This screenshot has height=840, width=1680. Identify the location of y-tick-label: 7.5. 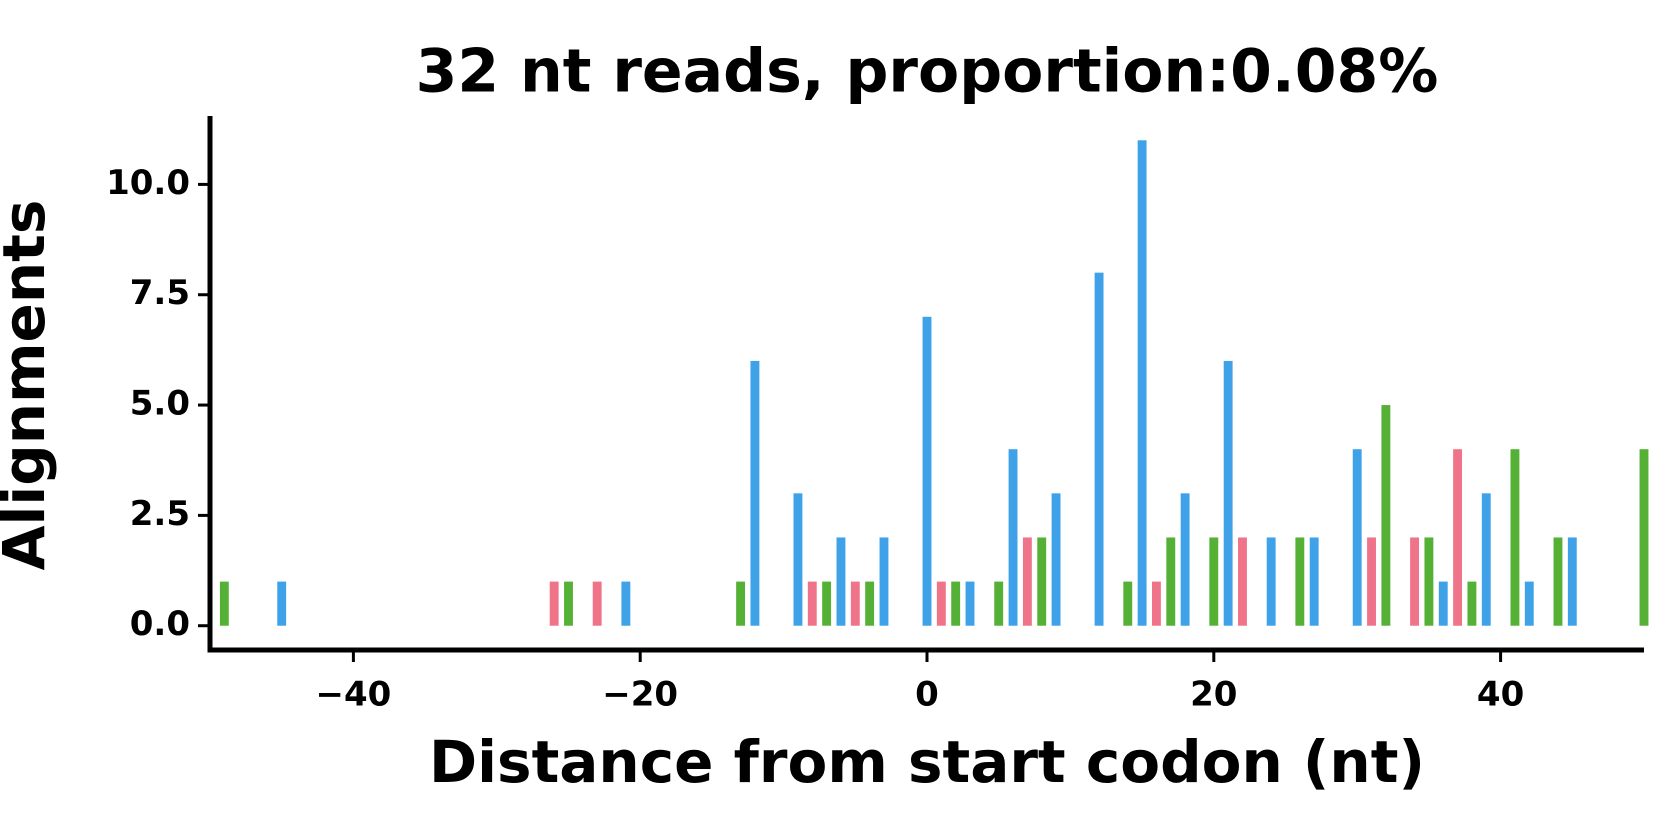
(160, 293).